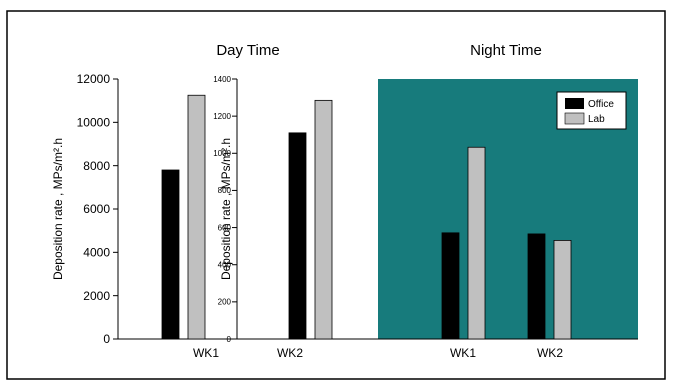 This screenshot has width=674, height=384. I want to click on legend-swatch-lab, so click(574, 118).